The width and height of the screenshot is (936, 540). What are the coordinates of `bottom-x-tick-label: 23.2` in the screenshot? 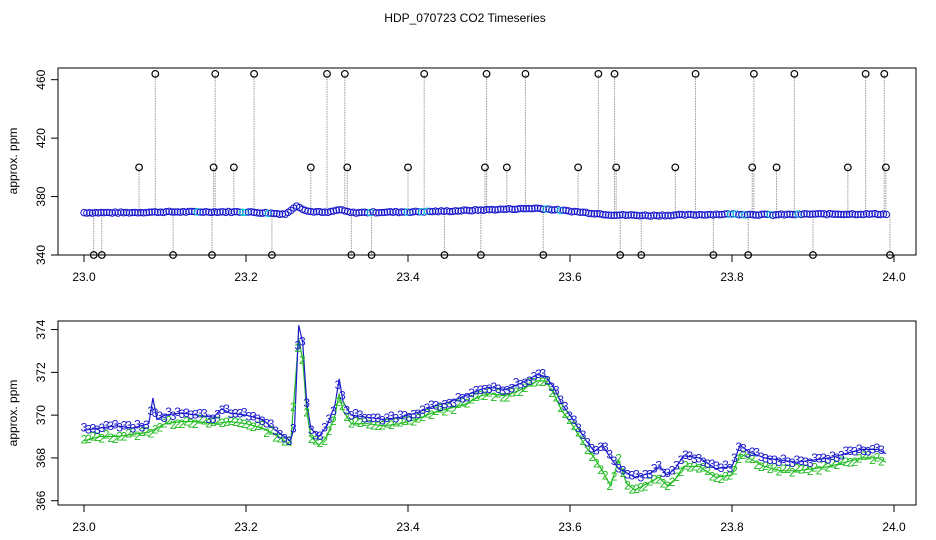 It's located at (246, 527).